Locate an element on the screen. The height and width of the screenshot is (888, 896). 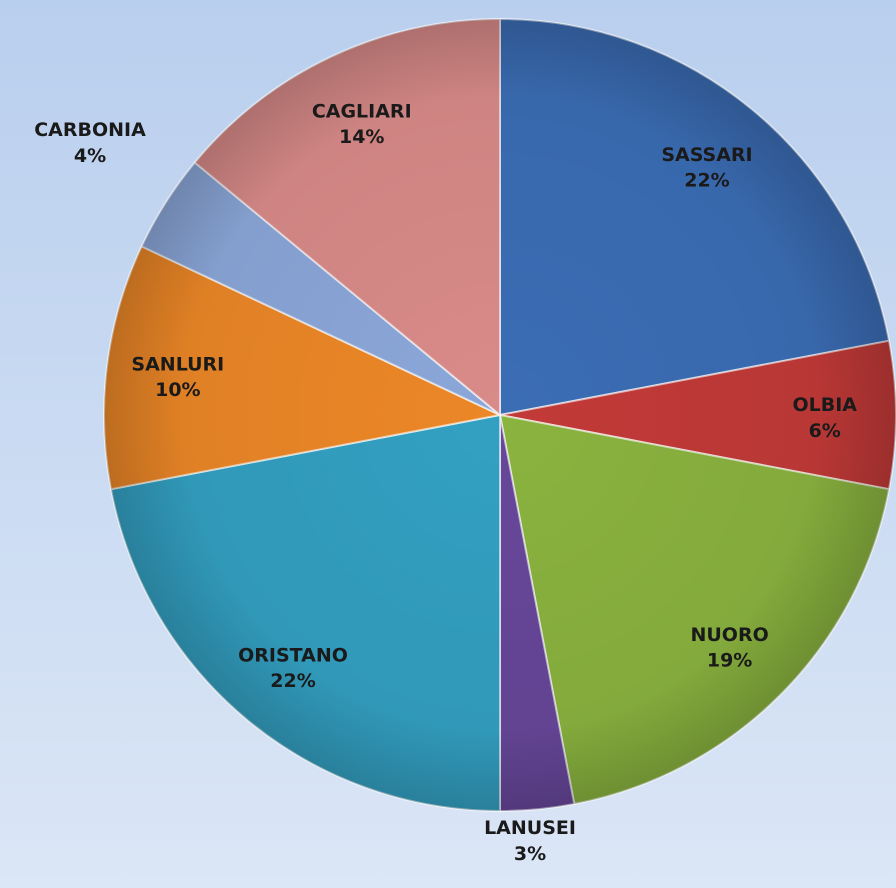
slice-label: SASSARI 22% is located at coordinates (706, 168).